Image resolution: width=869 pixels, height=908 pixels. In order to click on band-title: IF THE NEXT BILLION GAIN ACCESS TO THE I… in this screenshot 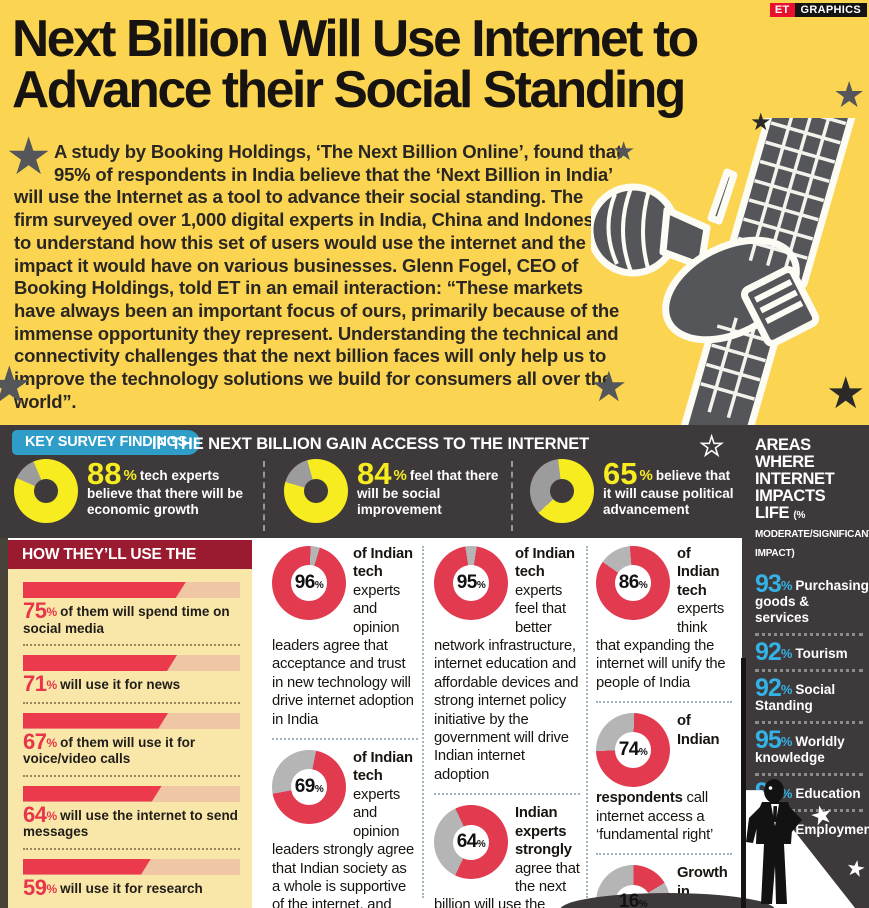, I will do `click(371, 444)`.